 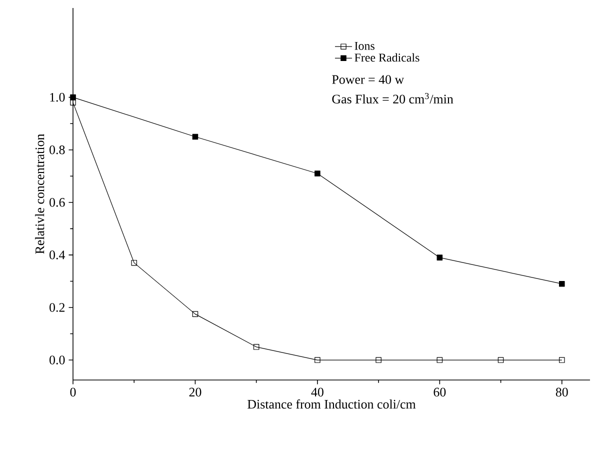 I want to click on x-tick-label: 0, so click(x=73, y=392).